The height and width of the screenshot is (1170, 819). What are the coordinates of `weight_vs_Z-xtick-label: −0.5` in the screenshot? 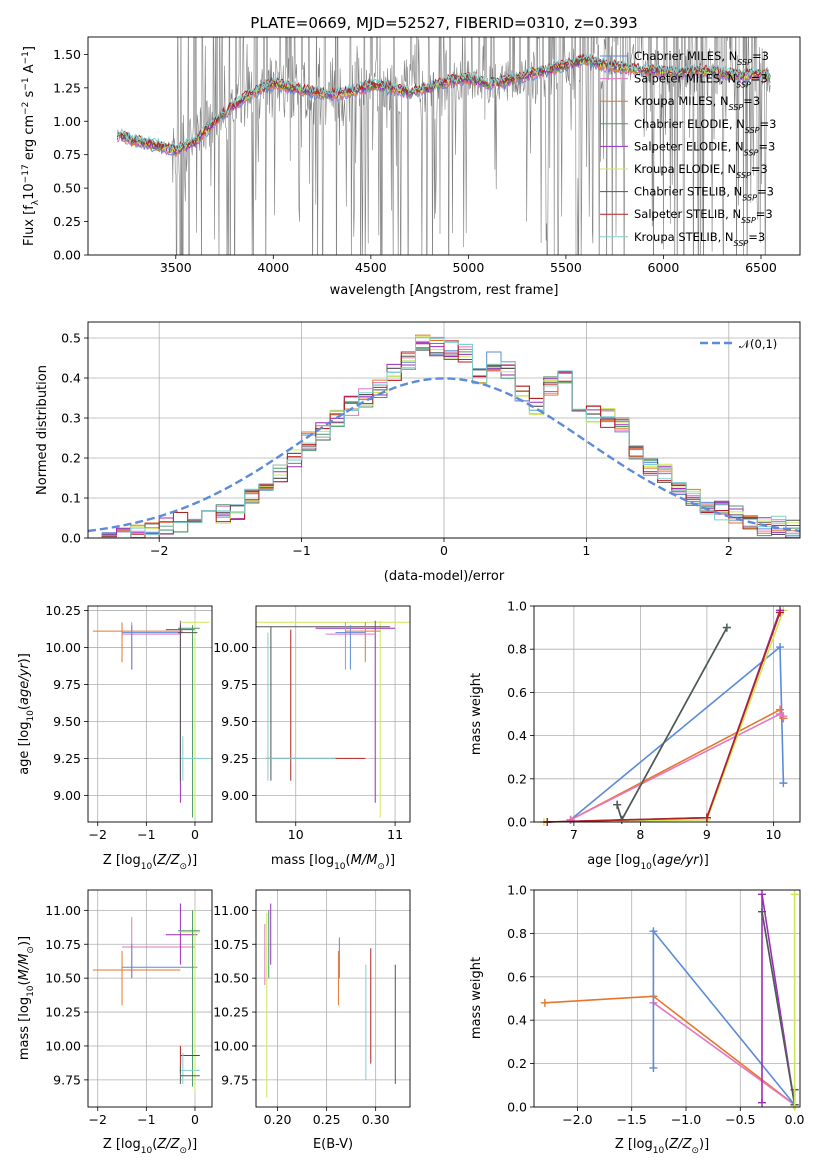 It's located at (740, 1119).